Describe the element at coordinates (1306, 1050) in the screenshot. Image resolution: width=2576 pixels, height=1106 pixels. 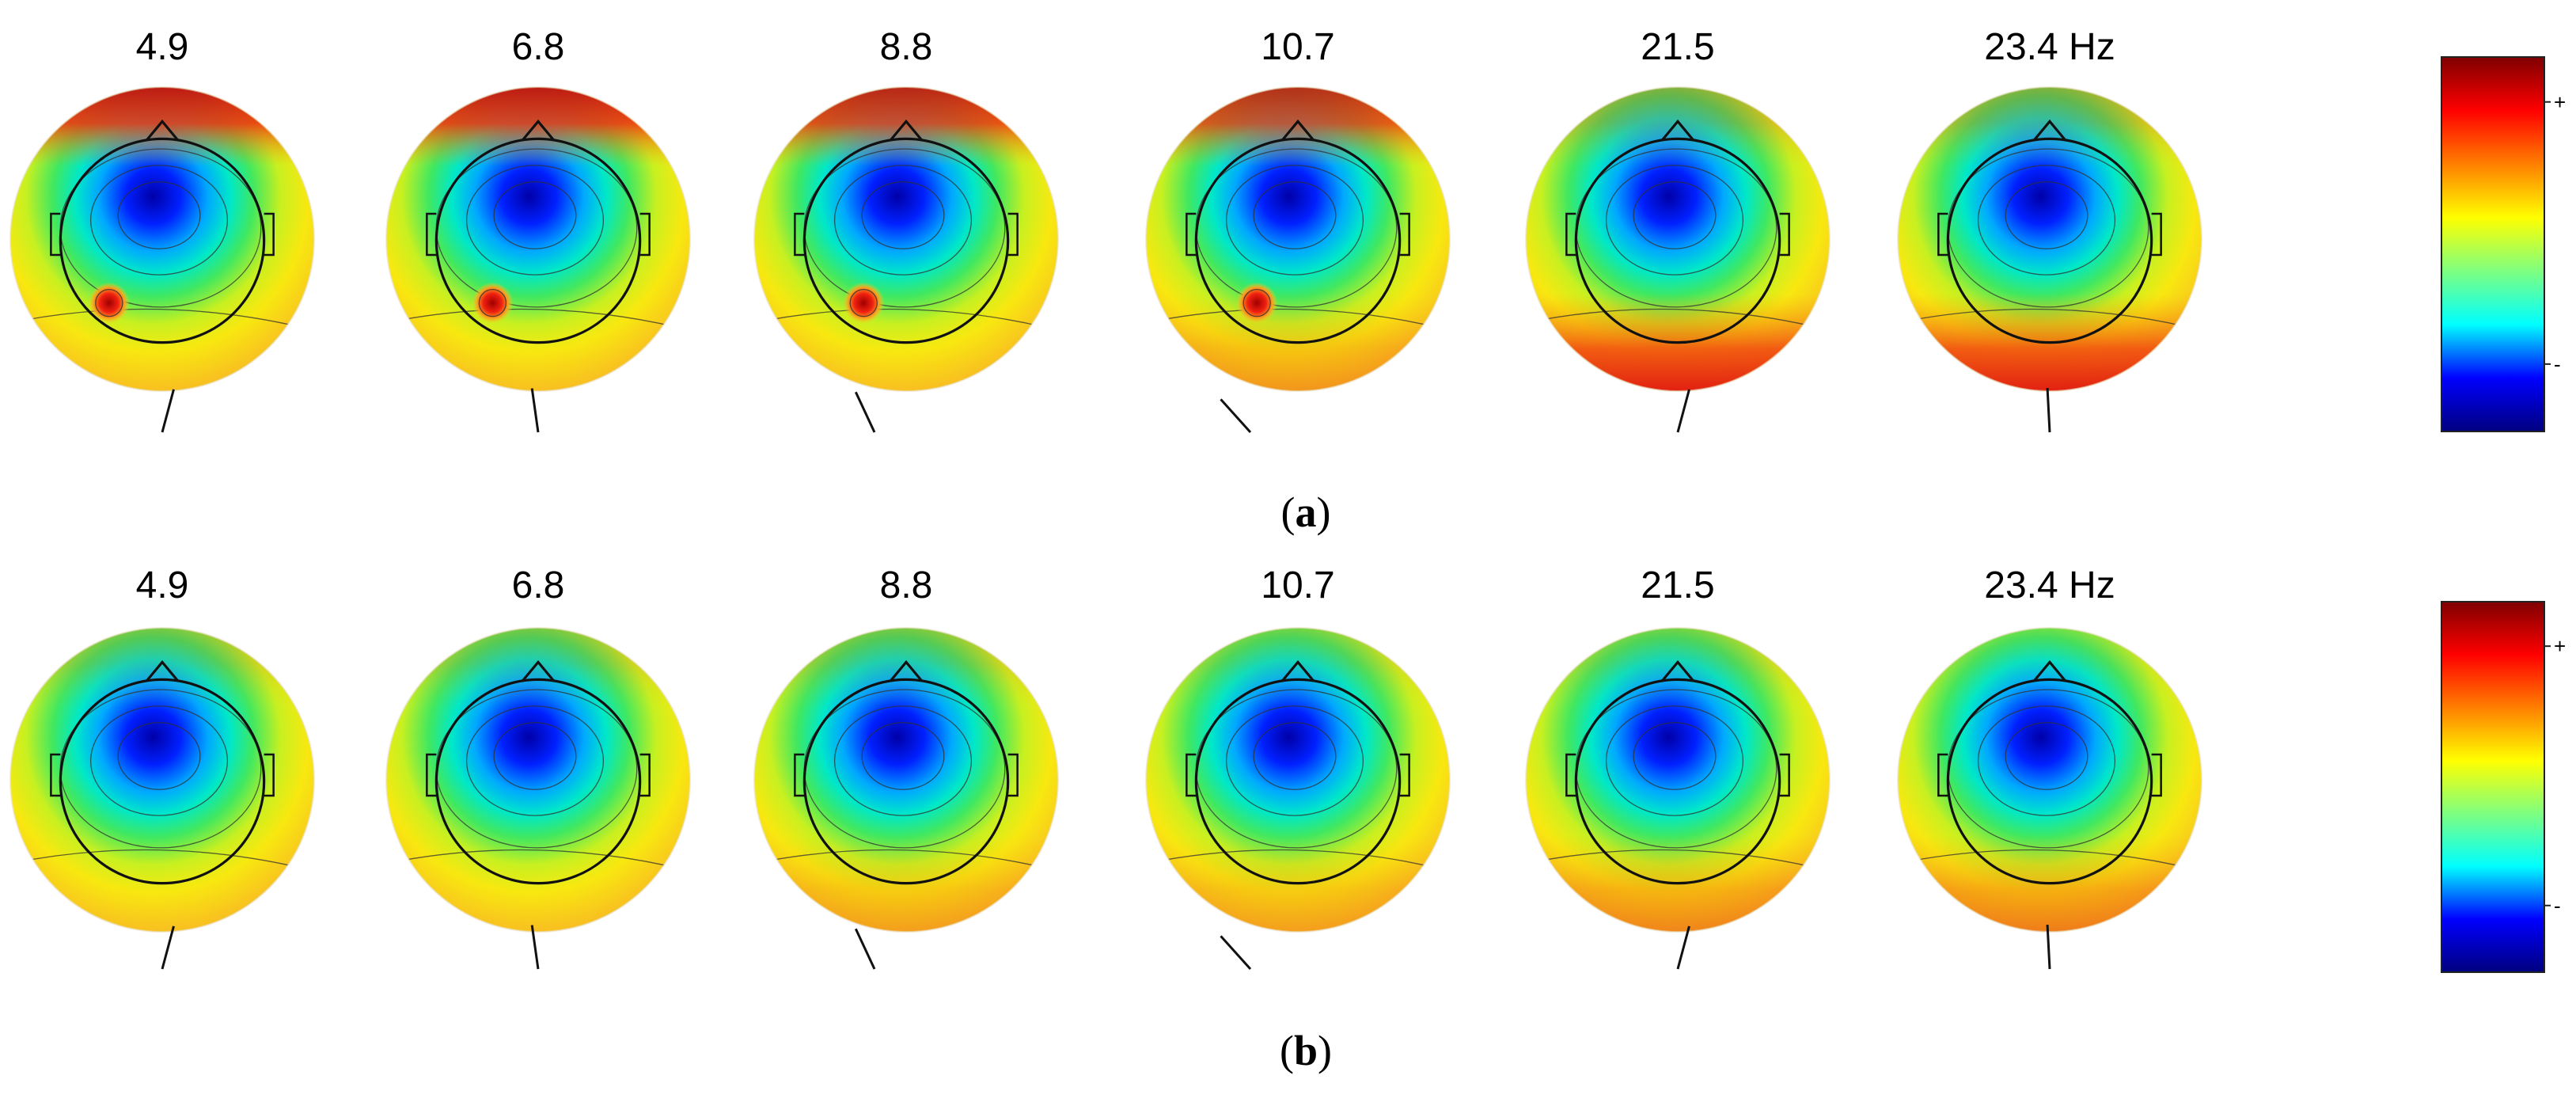
I see `panel-label: (b)` at that location.